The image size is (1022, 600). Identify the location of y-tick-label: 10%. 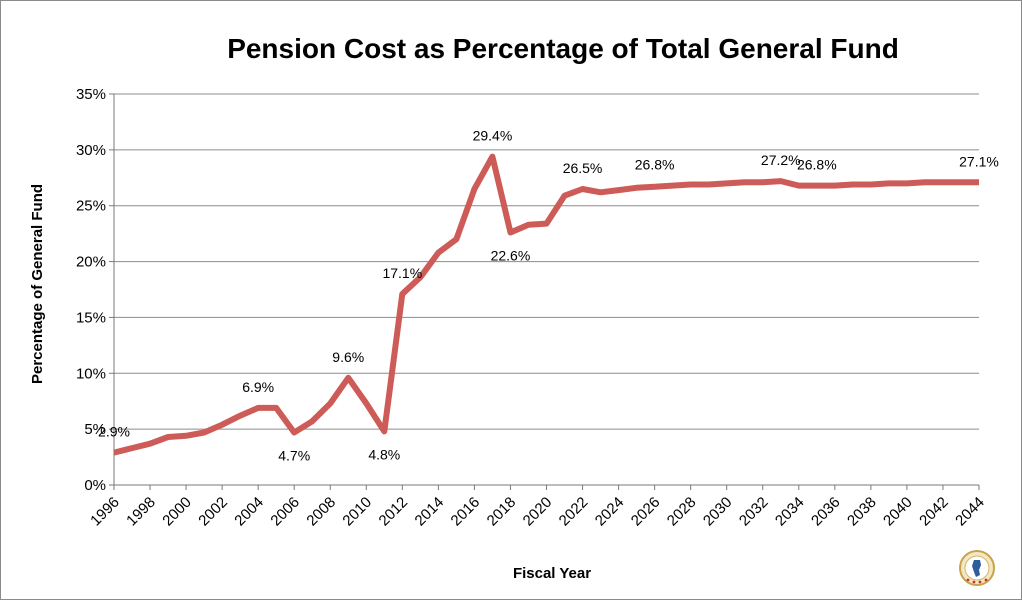
(91, 373).